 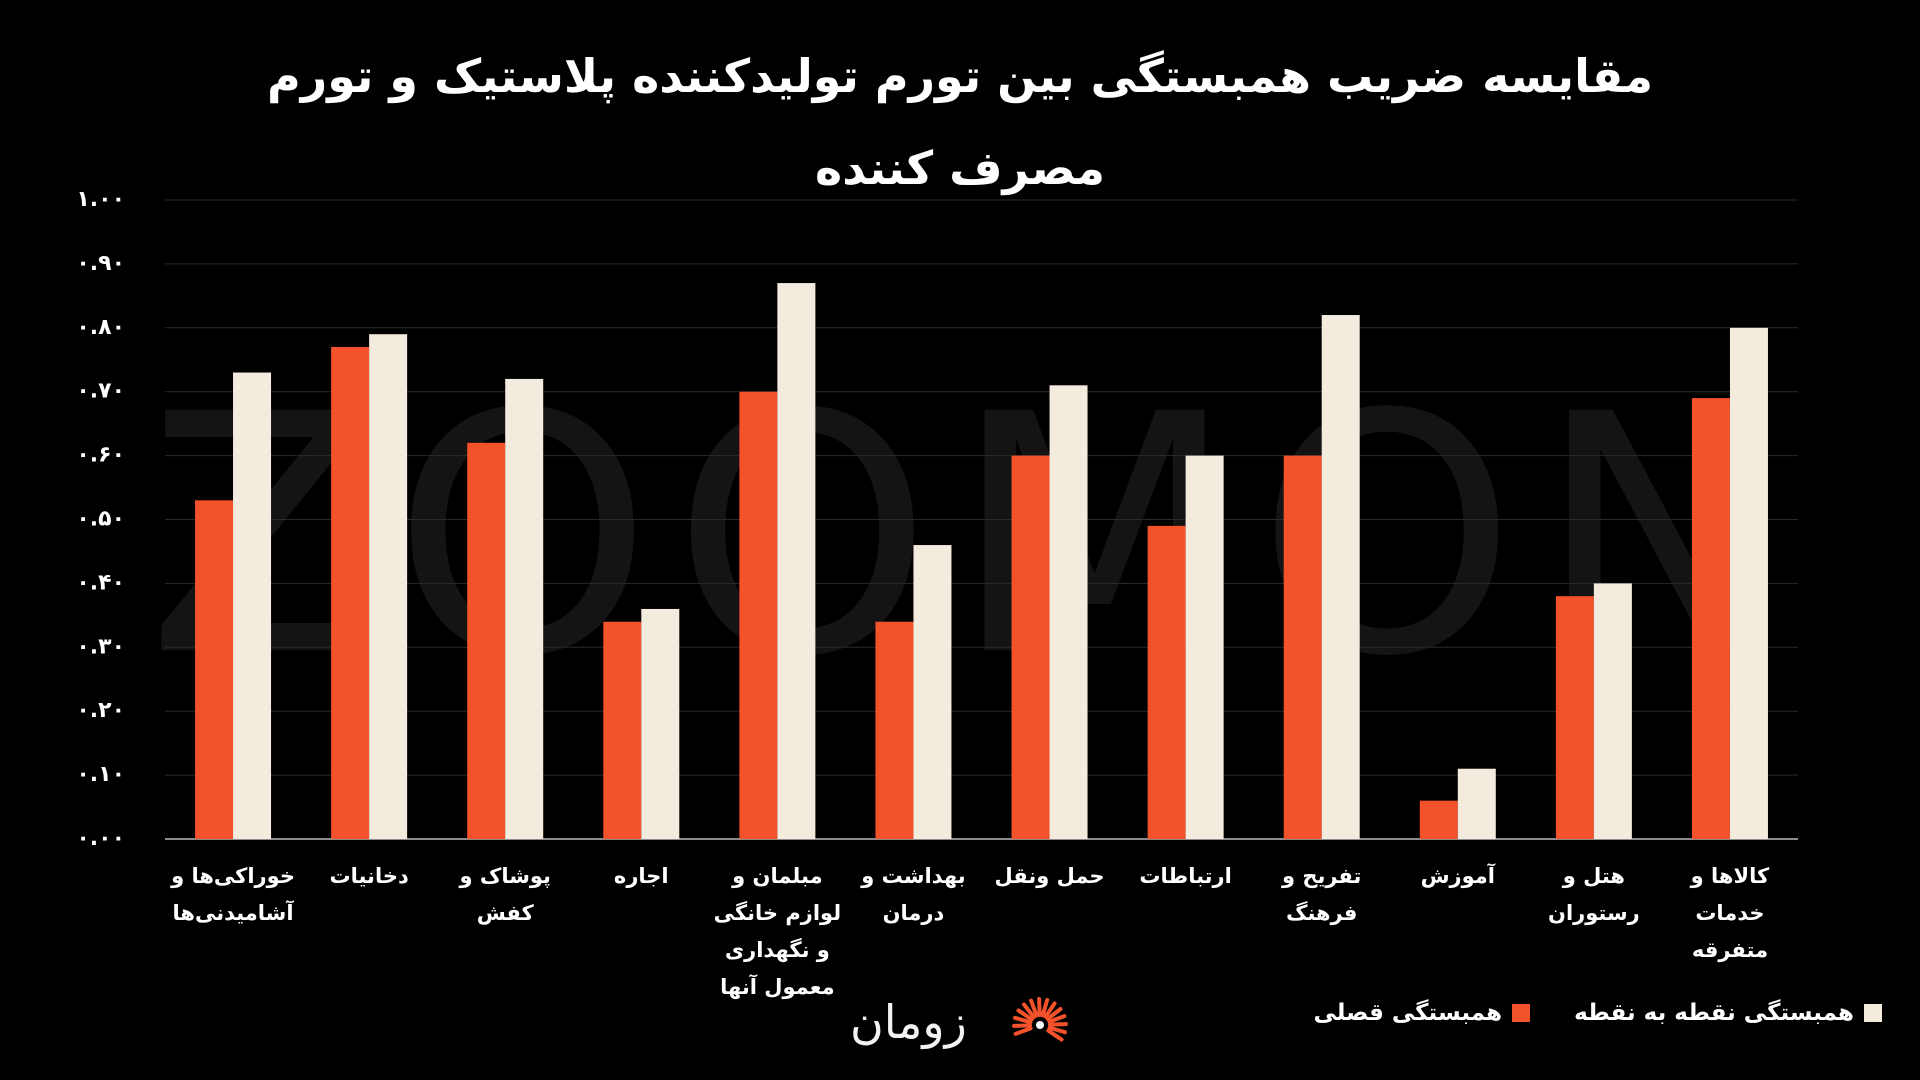 I want to click on y-tick-label: ۰.۳۰, so click(x=100, y=646).